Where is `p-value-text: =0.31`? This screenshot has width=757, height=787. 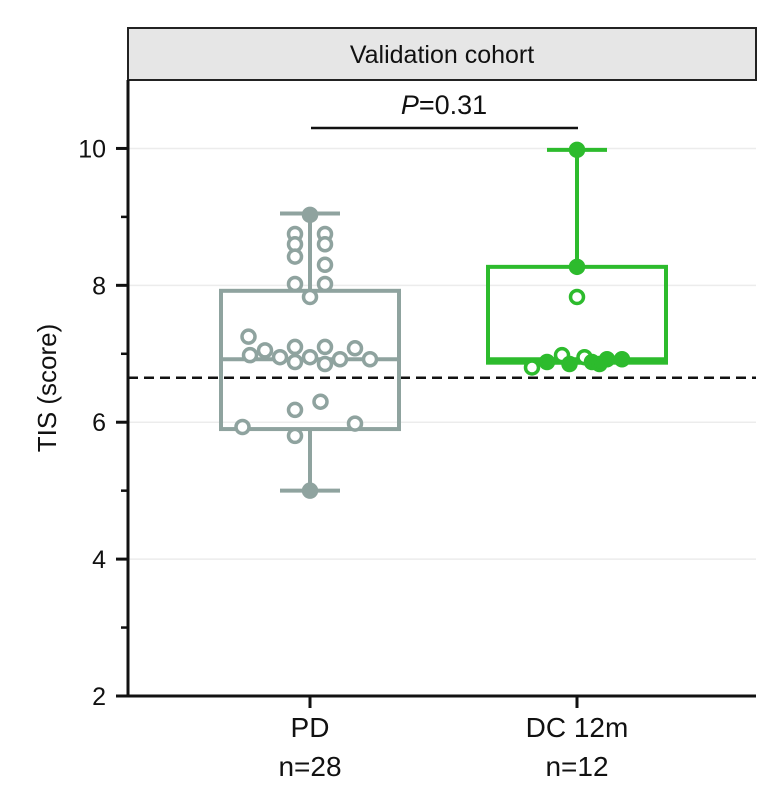
p-value-text: =0.31 is located at coordinates (453, 105).